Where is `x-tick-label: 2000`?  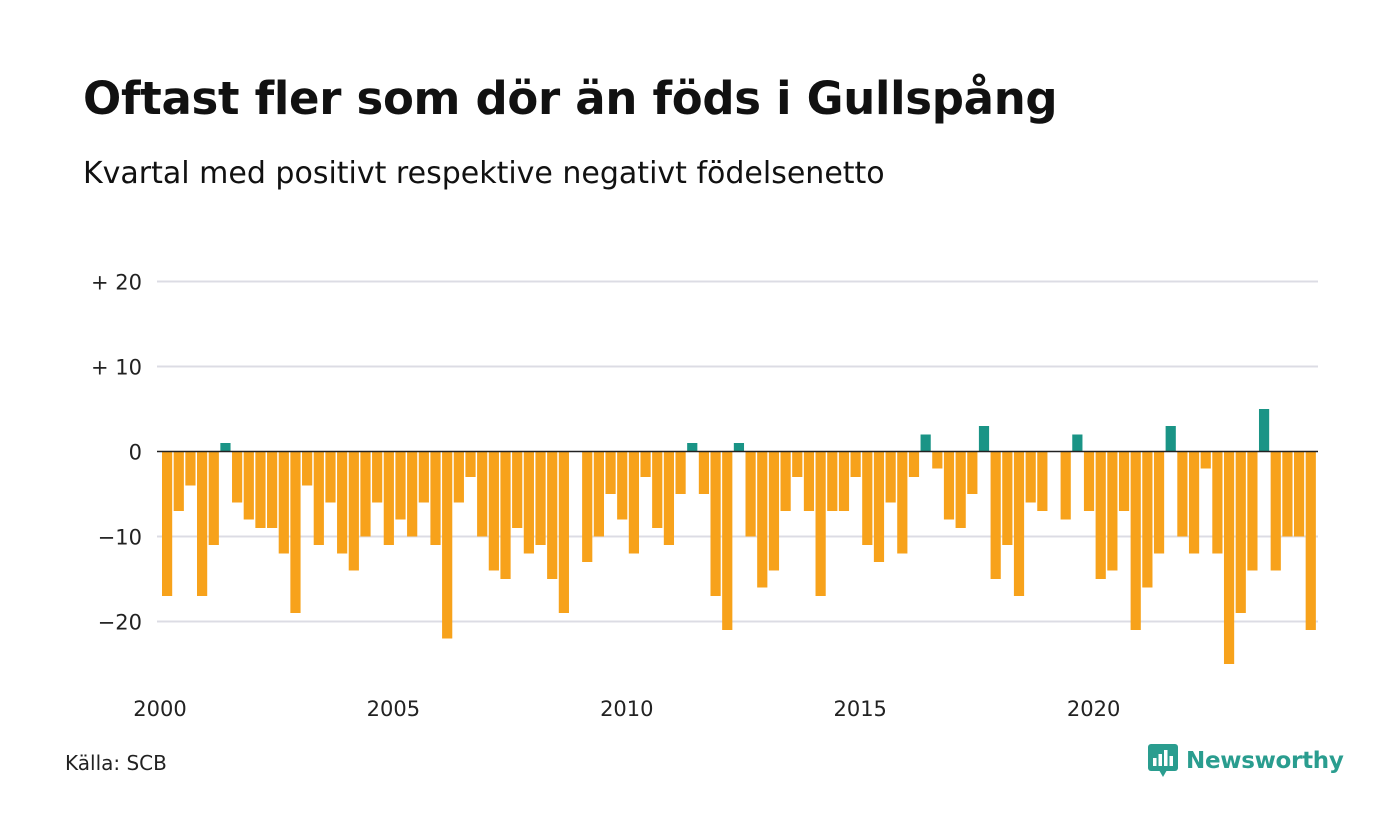 x-tick-label: 2000 is located at coordinates (159, 709).